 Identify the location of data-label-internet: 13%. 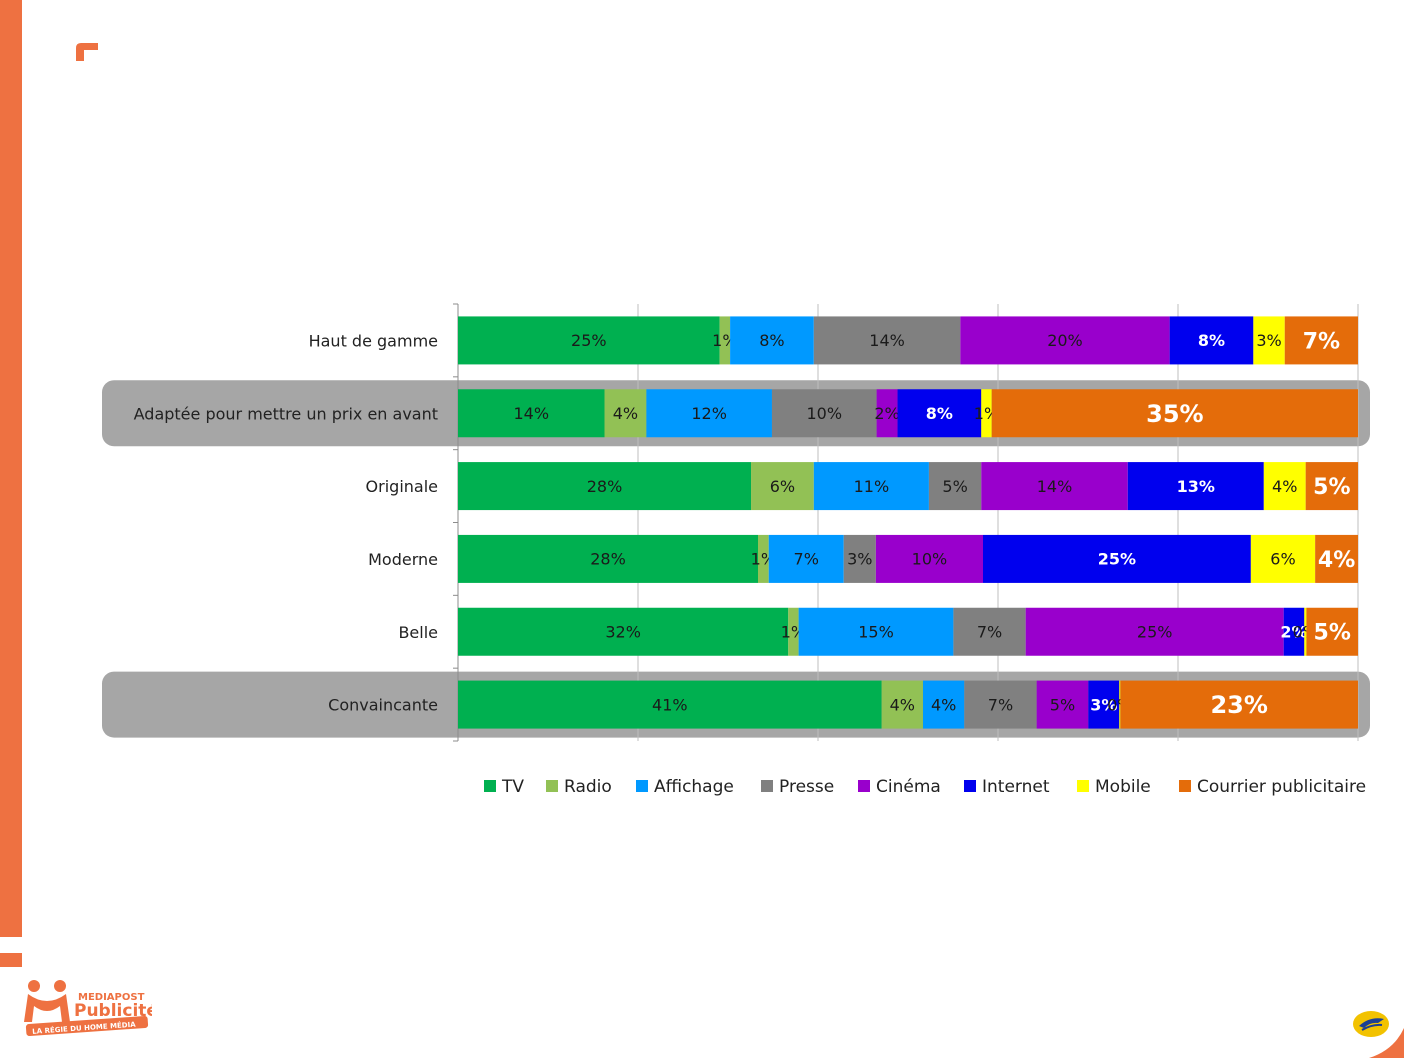
(1196, 486).